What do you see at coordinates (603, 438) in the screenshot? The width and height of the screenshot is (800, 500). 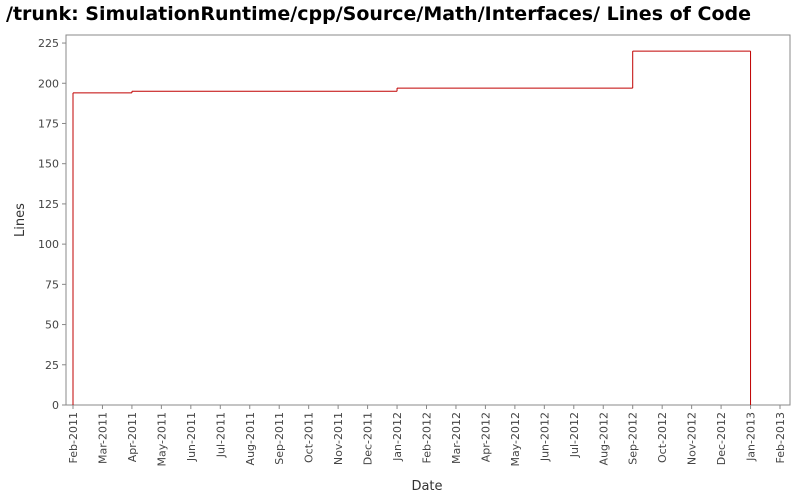 I see `x-tick-label: Aug-2012` at bounding box center [603, 438].